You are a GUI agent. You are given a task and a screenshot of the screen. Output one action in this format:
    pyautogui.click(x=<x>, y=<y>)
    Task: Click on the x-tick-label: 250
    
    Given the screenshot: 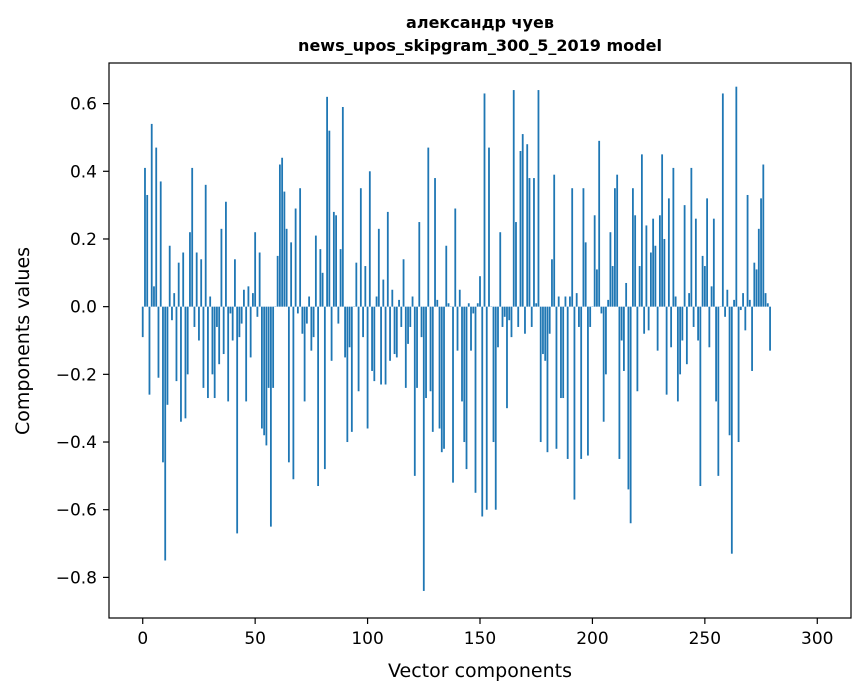 What is the action you would take?
    pyautogui.click(x=705, y=639)
    